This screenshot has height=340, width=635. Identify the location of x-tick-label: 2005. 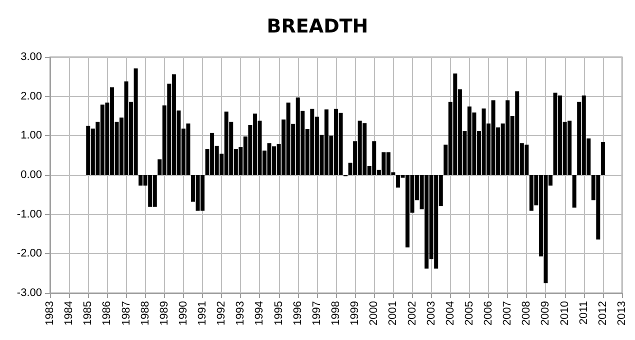
(469, 313).